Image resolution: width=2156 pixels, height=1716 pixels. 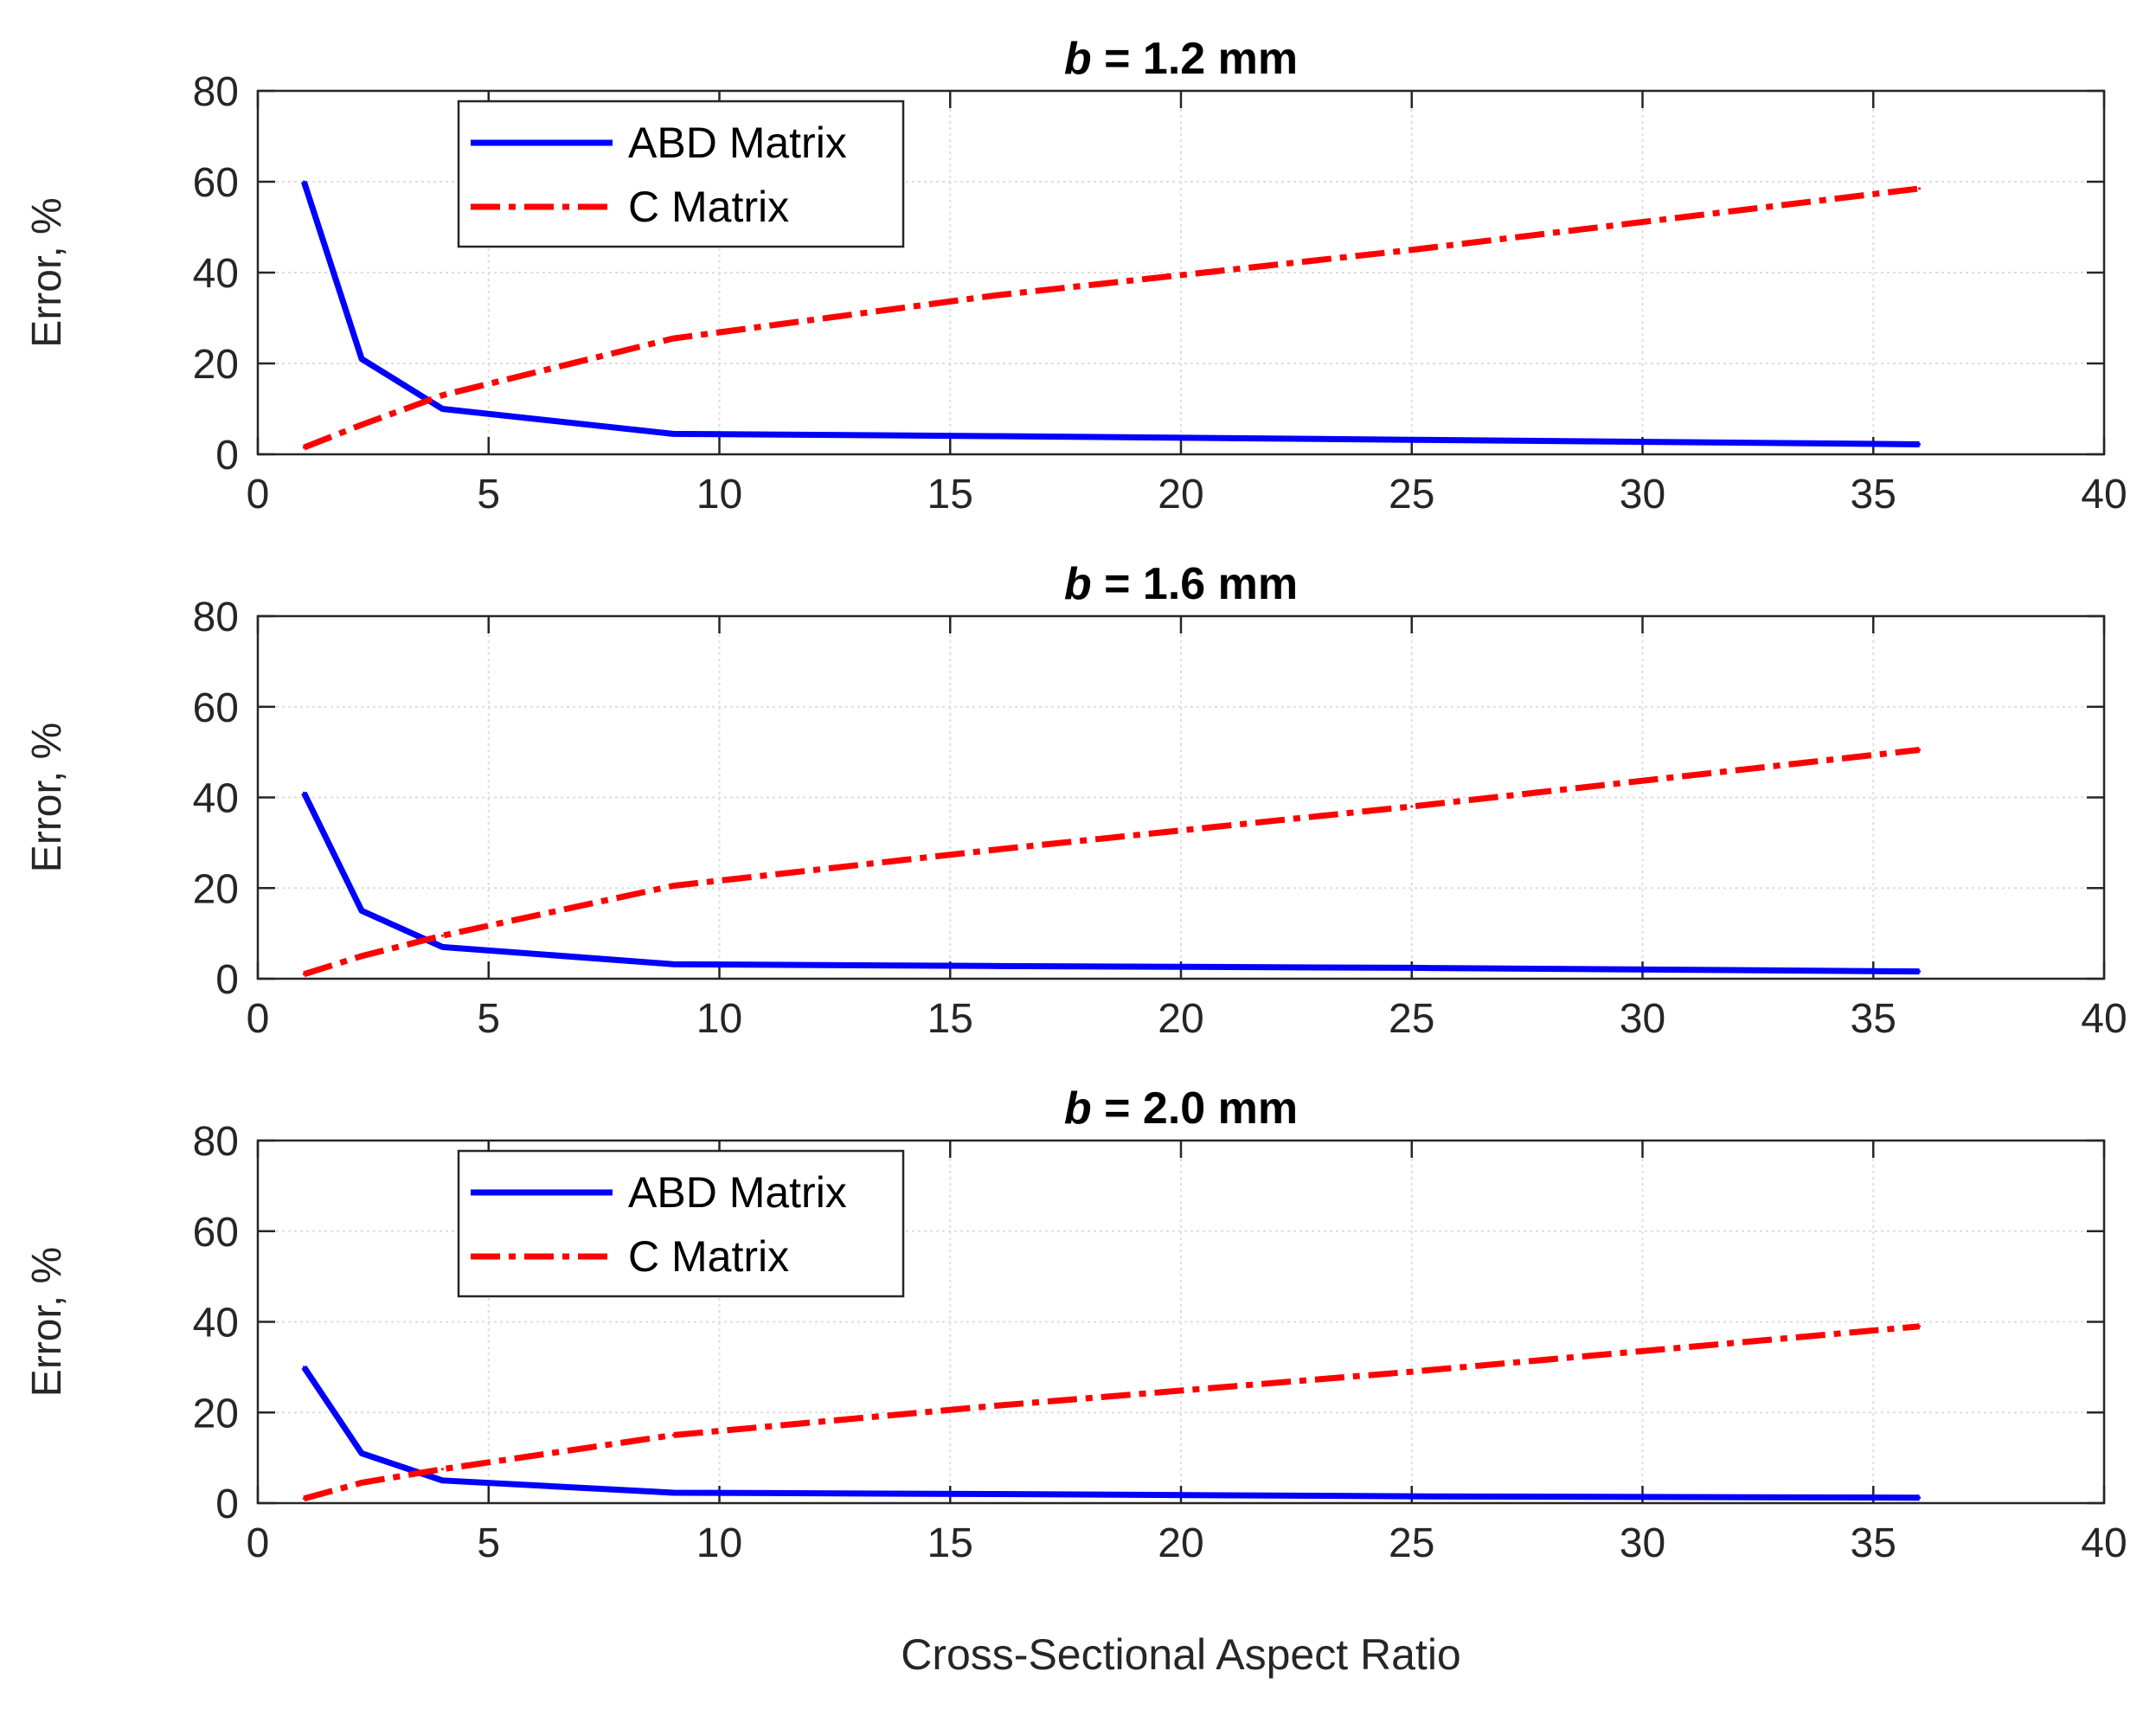 What do you see at coordinates (1195, 59) in the screenshot?
I see `chart-title-rest: = 1.2 mm` at bounding box center [1195, 59].